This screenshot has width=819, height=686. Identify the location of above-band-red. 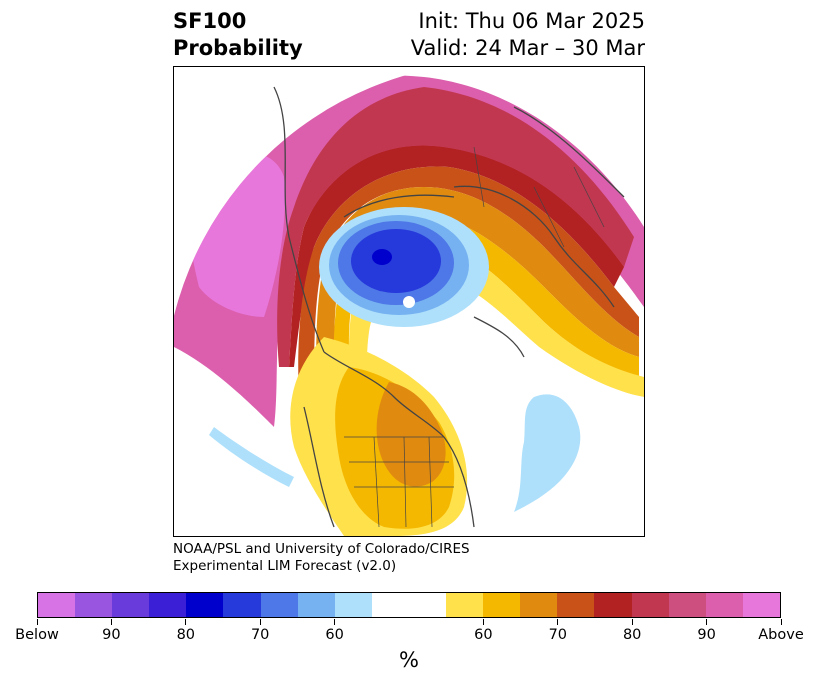
(456, 256).